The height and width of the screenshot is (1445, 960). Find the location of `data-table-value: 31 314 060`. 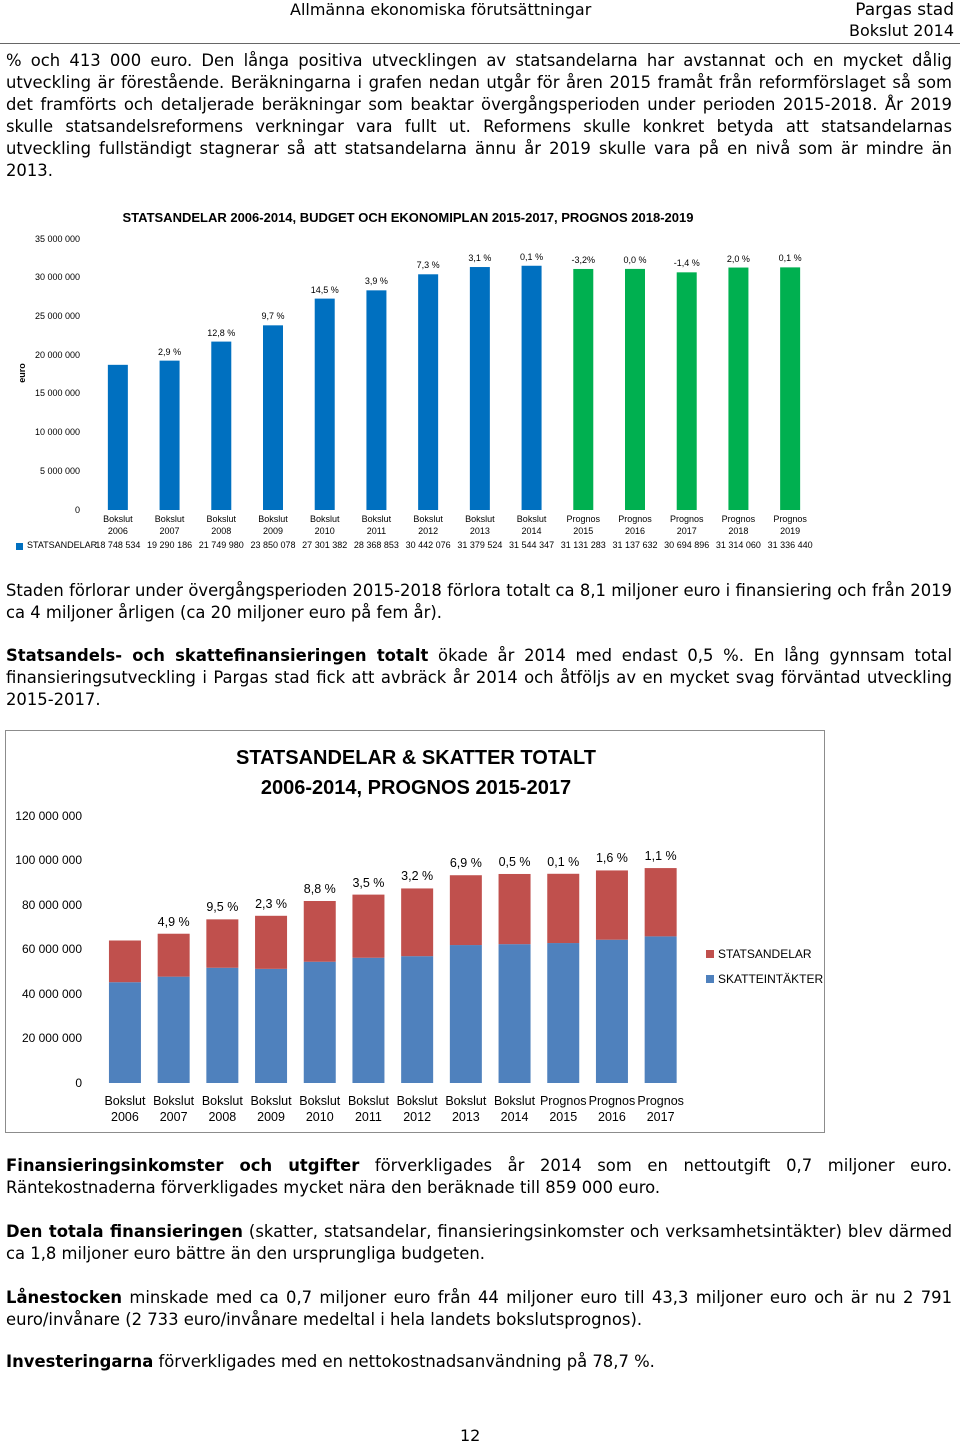

data-table-value: 31 314 060 is located at coordinates (738, 545).